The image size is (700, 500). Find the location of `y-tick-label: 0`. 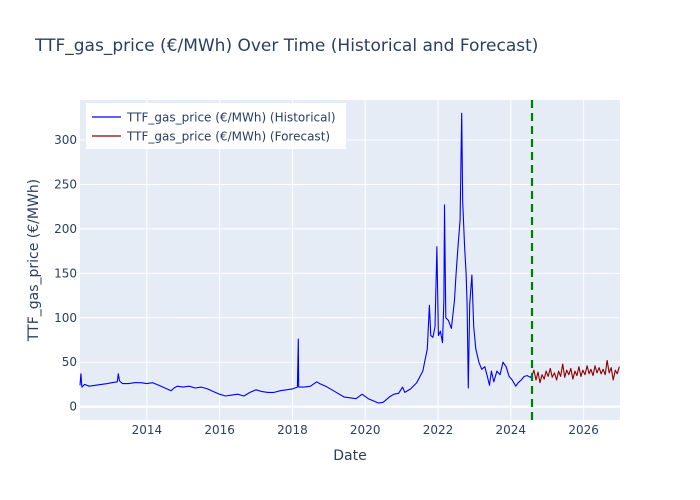

y-tick-label: 0 is located at coordinates (73, 407).